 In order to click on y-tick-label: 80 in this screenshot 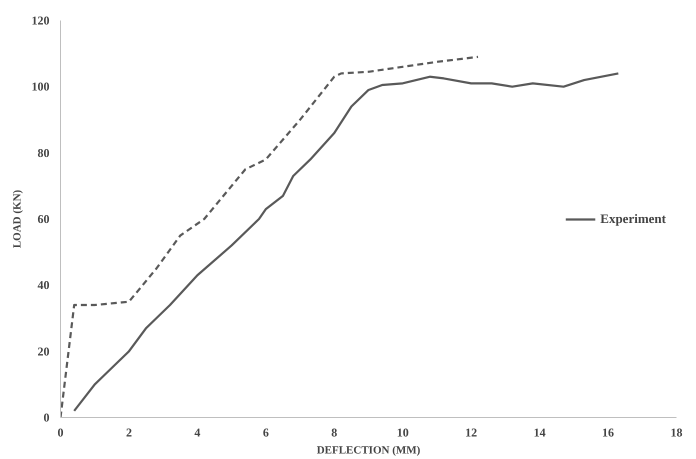, I will do `click(44, 153)`.